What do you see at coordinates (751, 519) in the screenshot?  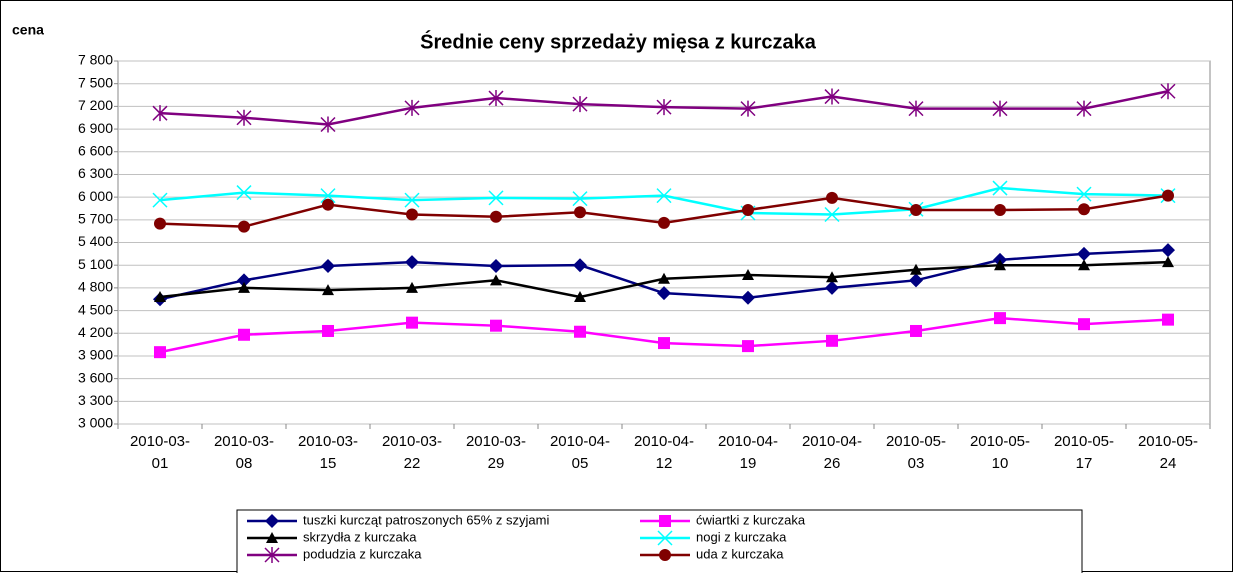 I see `legend-label: ćwiartki z kurczaka` at bounding box center [751, 519].